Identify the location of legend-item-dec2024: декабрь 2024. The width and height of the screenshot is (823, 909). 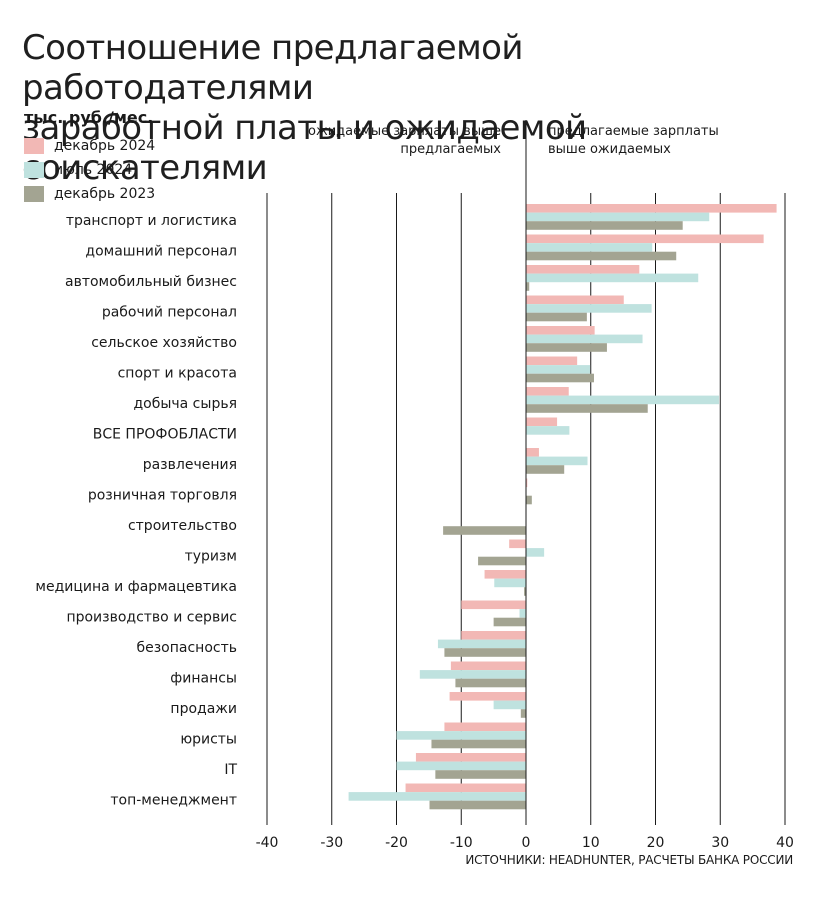
(89, 146).